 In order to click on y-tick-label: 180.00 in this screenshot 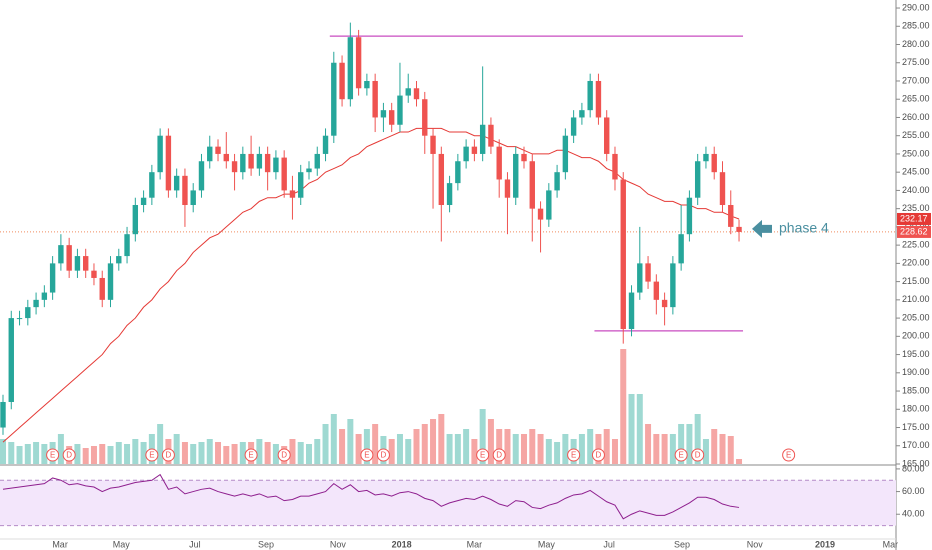, I will do `click(916, 409)`.